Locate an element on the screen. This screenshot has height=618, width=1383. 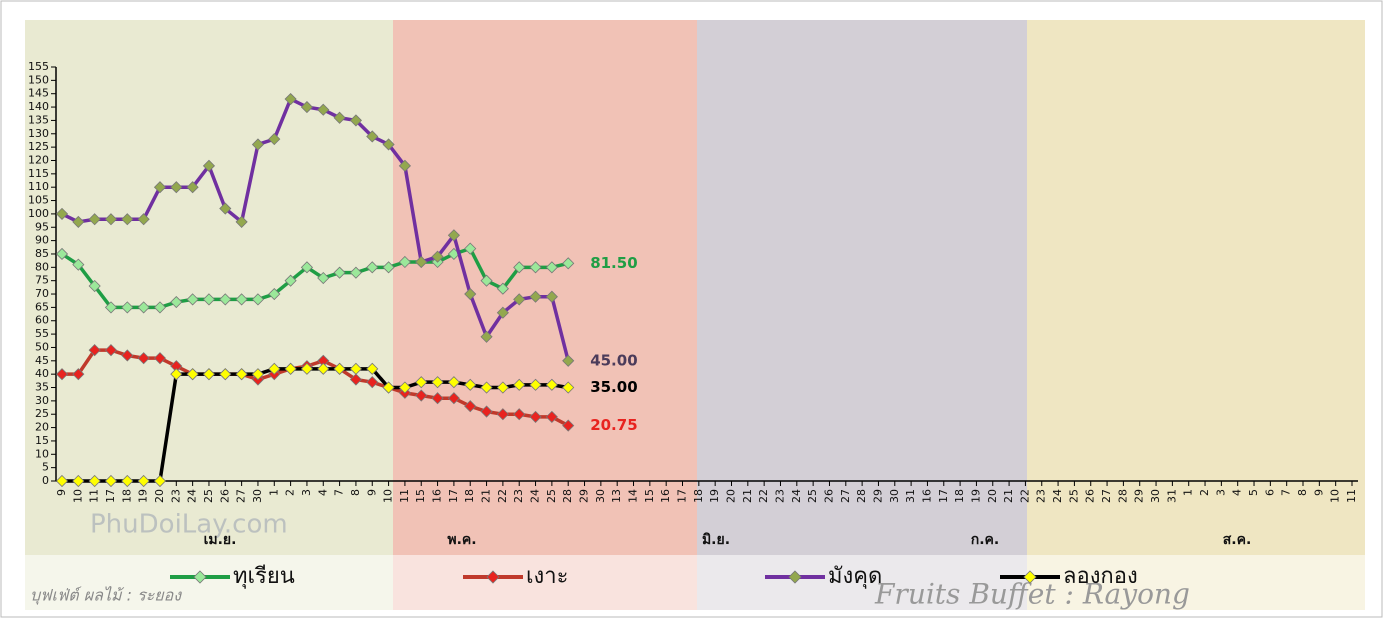
watermark: บุฟเฟ่ต์ ผลไม้ : ระยอง is located at coordinates (106, 596).